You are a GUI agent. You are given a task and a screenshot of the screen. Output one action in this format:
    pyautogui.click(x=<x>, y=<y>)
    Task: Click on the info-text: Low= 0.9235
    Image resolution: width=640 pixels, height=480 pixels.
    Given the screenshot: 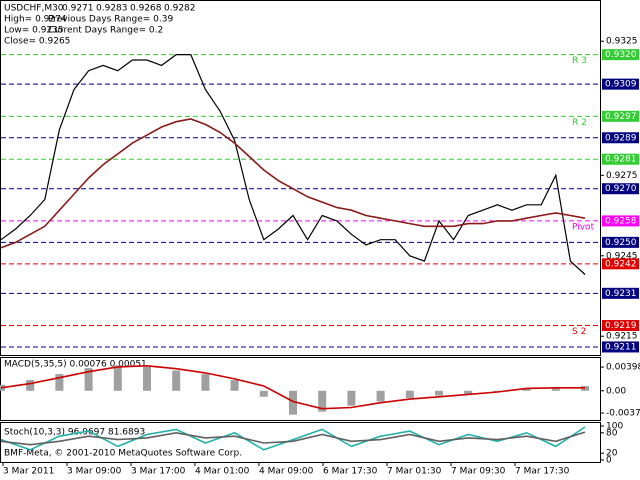 What is the action you would take?
    pyautogui.click(x=34, y=31)
    